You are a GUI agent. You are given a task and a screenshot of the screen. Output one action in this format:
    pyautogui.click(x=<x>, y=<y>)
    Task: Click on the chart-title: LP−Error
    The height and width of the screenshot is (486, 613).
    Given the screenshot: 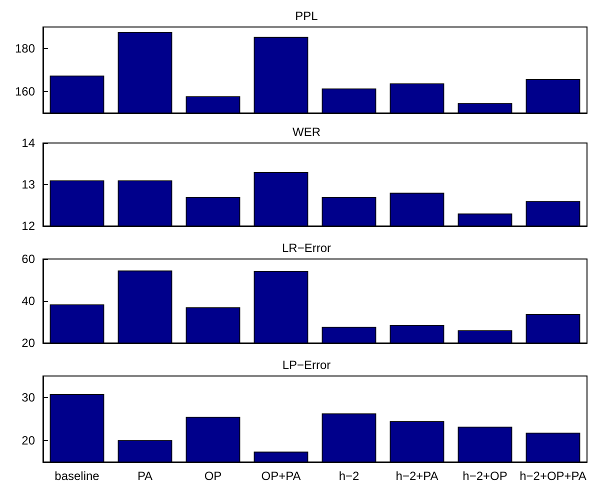 What is the action you would take?
    pyautogui.click(x=306, y=365)
    